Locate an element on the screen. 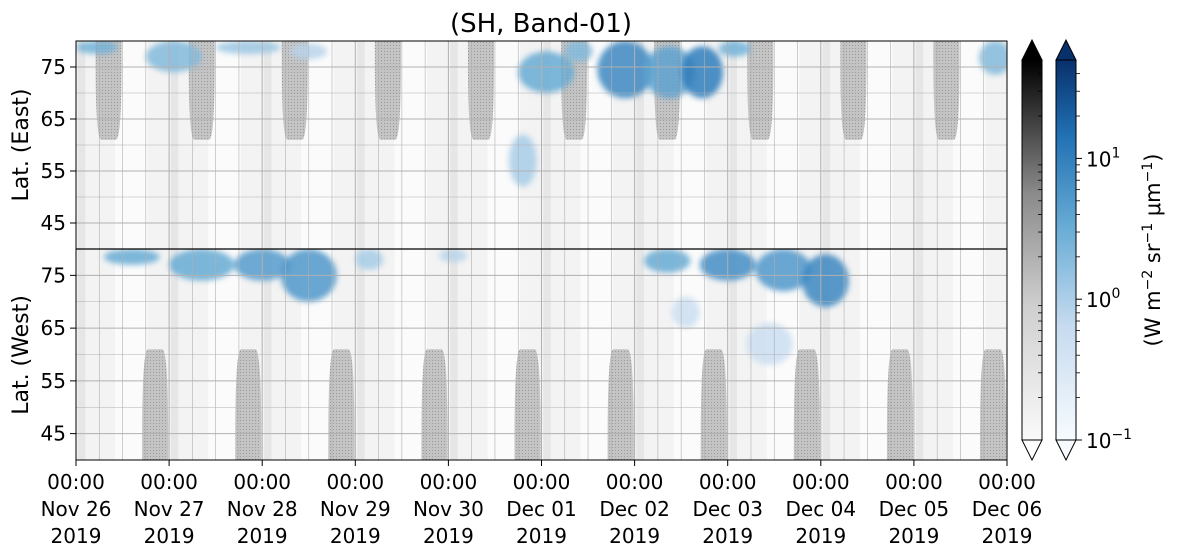 This screenshot has height=556, width=1181. blue-colorbar-extend-top is located at coordinates (1066, 49).